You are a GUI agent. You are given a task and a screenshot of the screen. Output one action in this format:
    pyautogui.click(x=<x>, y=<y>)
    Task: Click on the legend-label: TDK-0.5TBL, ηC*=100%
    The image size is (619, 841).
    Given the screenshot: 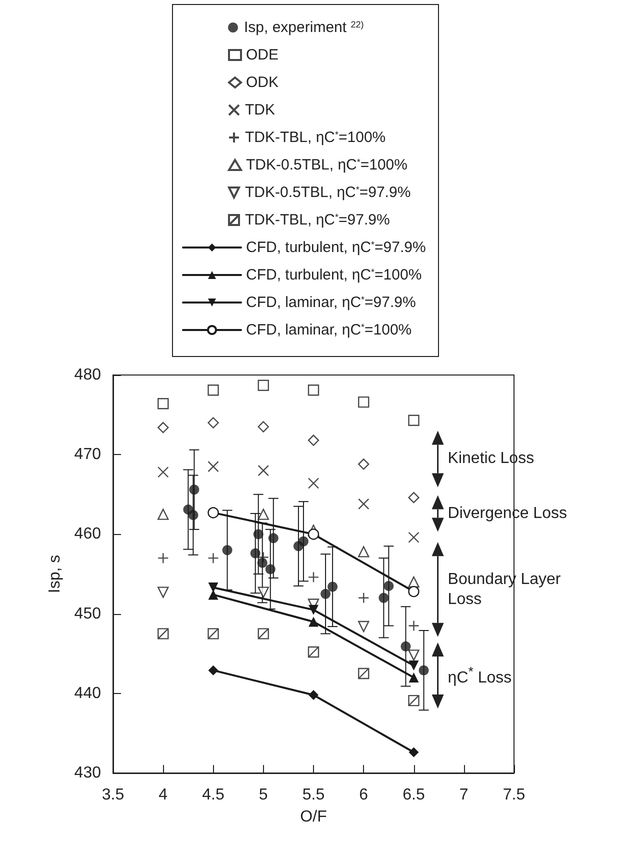 What is the action you would take?
    pyautogui.click(x=327, y=165)
    